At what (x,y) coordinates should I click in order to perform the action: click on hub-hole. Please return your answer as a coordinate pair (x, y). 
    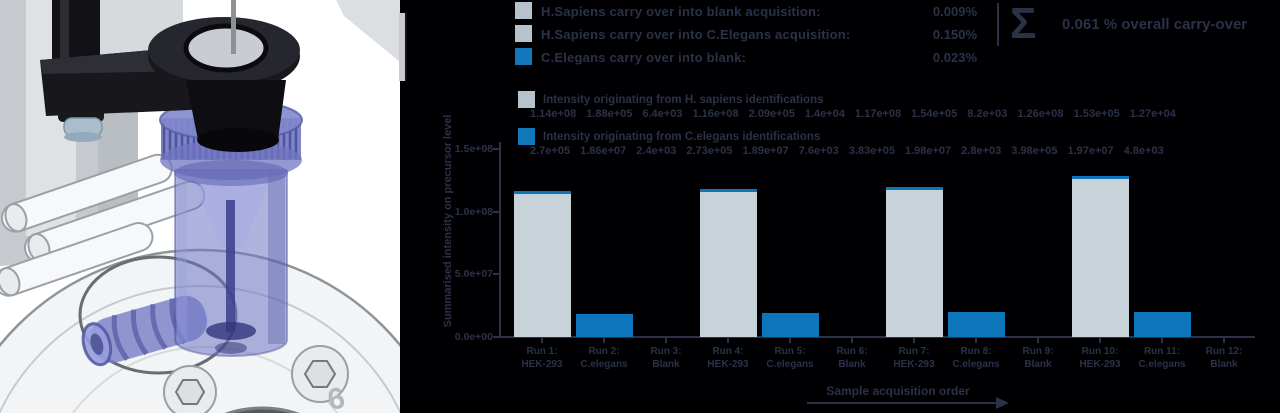
    Looking at the image, I should click on (262, 409).